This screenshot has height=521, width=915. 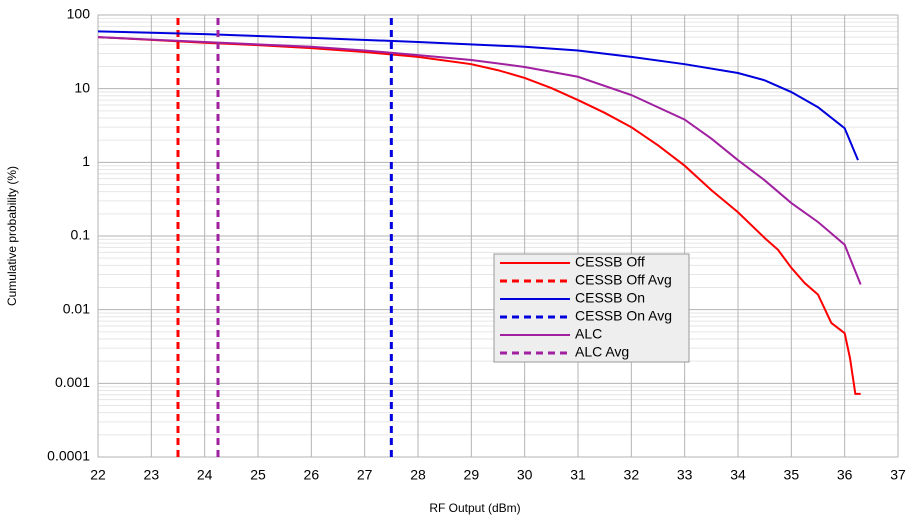 I want to click on x-tick-label: 26, so click(x=312, y=475).